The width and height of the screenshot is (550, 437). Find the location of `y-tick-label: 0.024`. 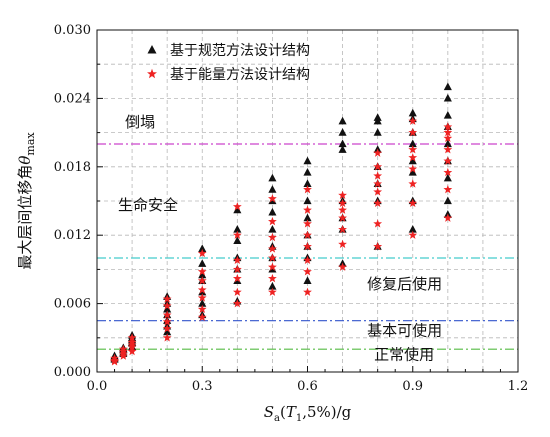

y-tick-label: 0.024 is located at coordinates (72, 98).